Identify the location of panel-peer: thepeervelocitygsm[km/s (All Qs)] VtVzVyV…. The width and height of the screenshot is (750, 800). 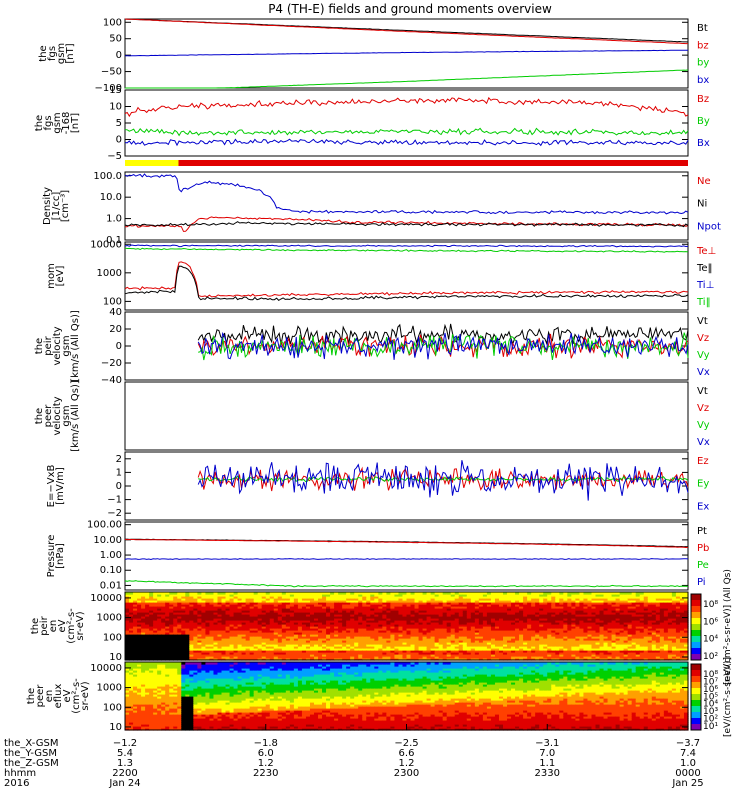
(372, 416).